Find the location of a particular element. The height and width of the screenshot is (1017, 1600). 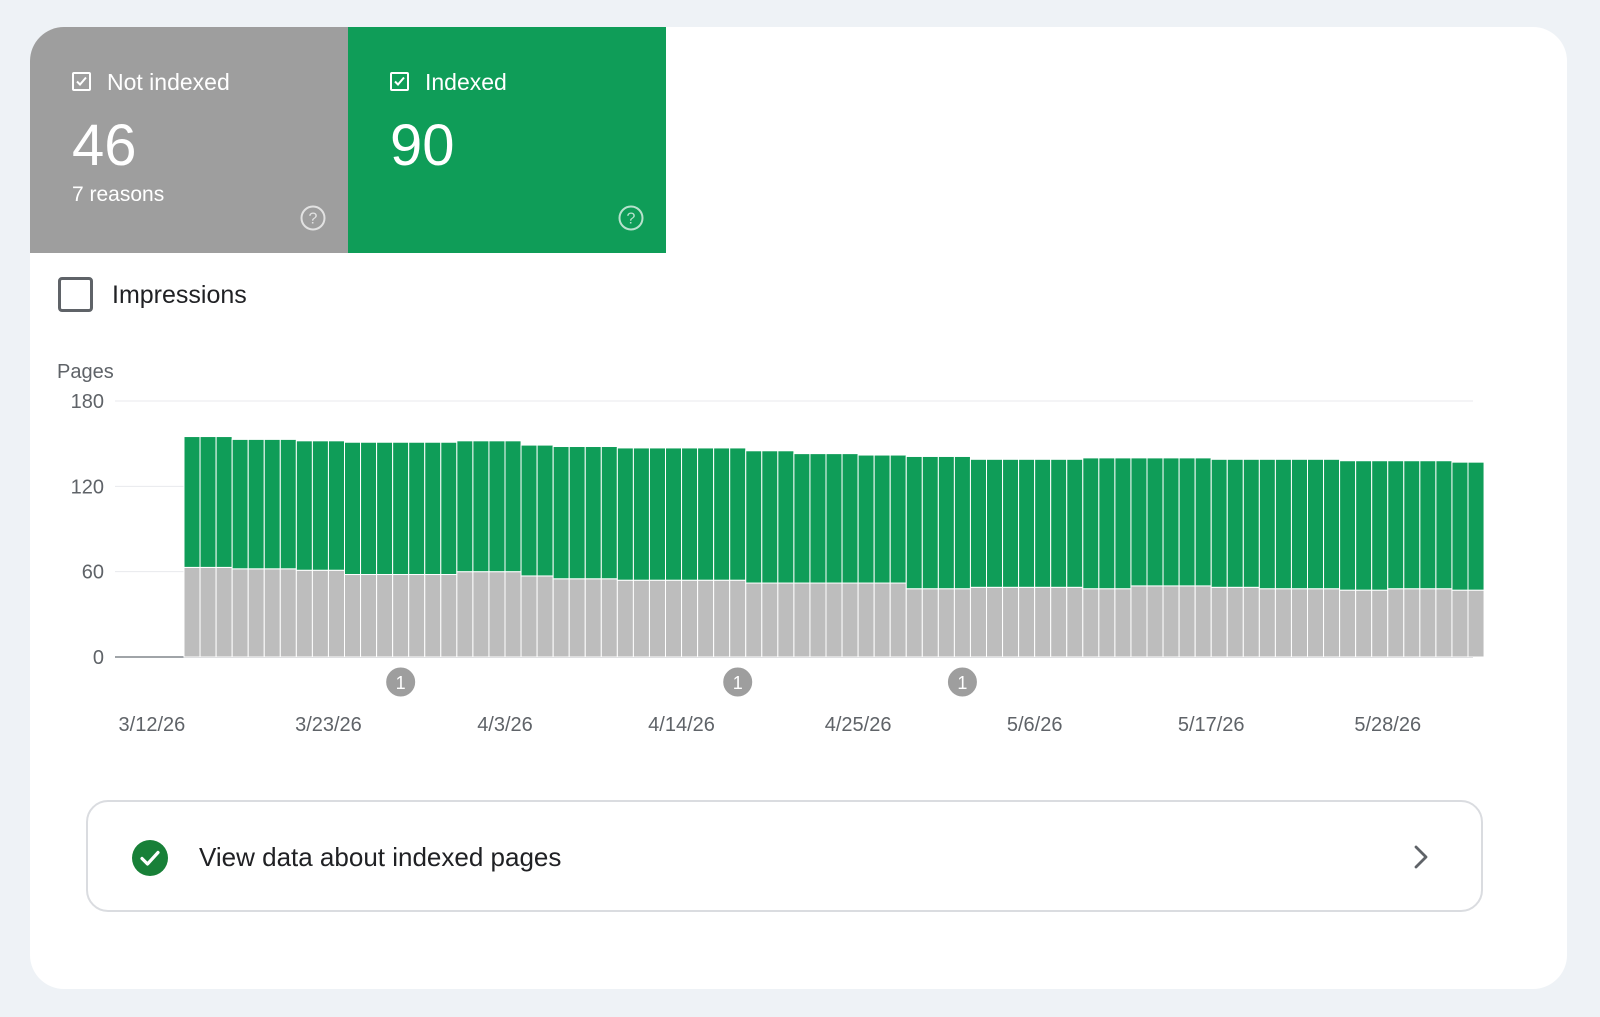

view-indexed-pages-link: View data about indexed pages is located at coordinates (784, 856).